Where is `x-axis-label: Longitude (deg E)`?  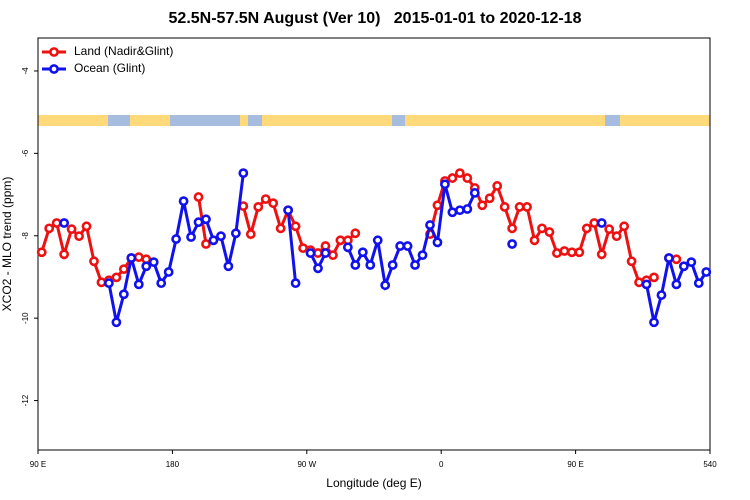
x-axis-label: Longitude (deg E) is located at coordinates (373, 483).